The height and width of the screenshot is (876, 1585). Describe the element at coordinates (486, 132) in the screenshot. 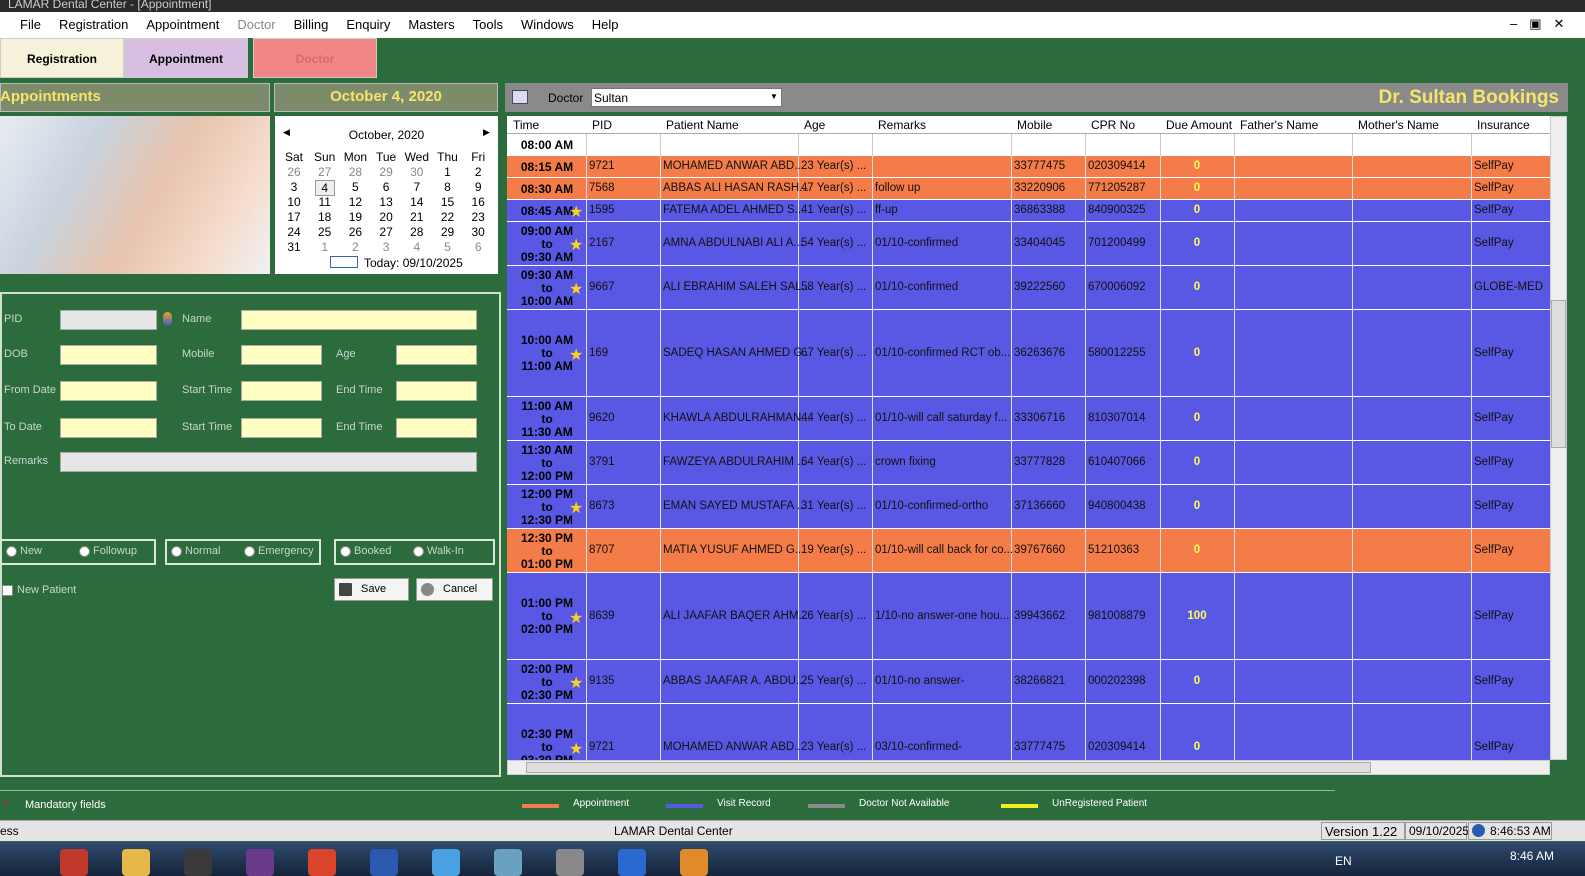

I see `cal-next: ▶` at that location.